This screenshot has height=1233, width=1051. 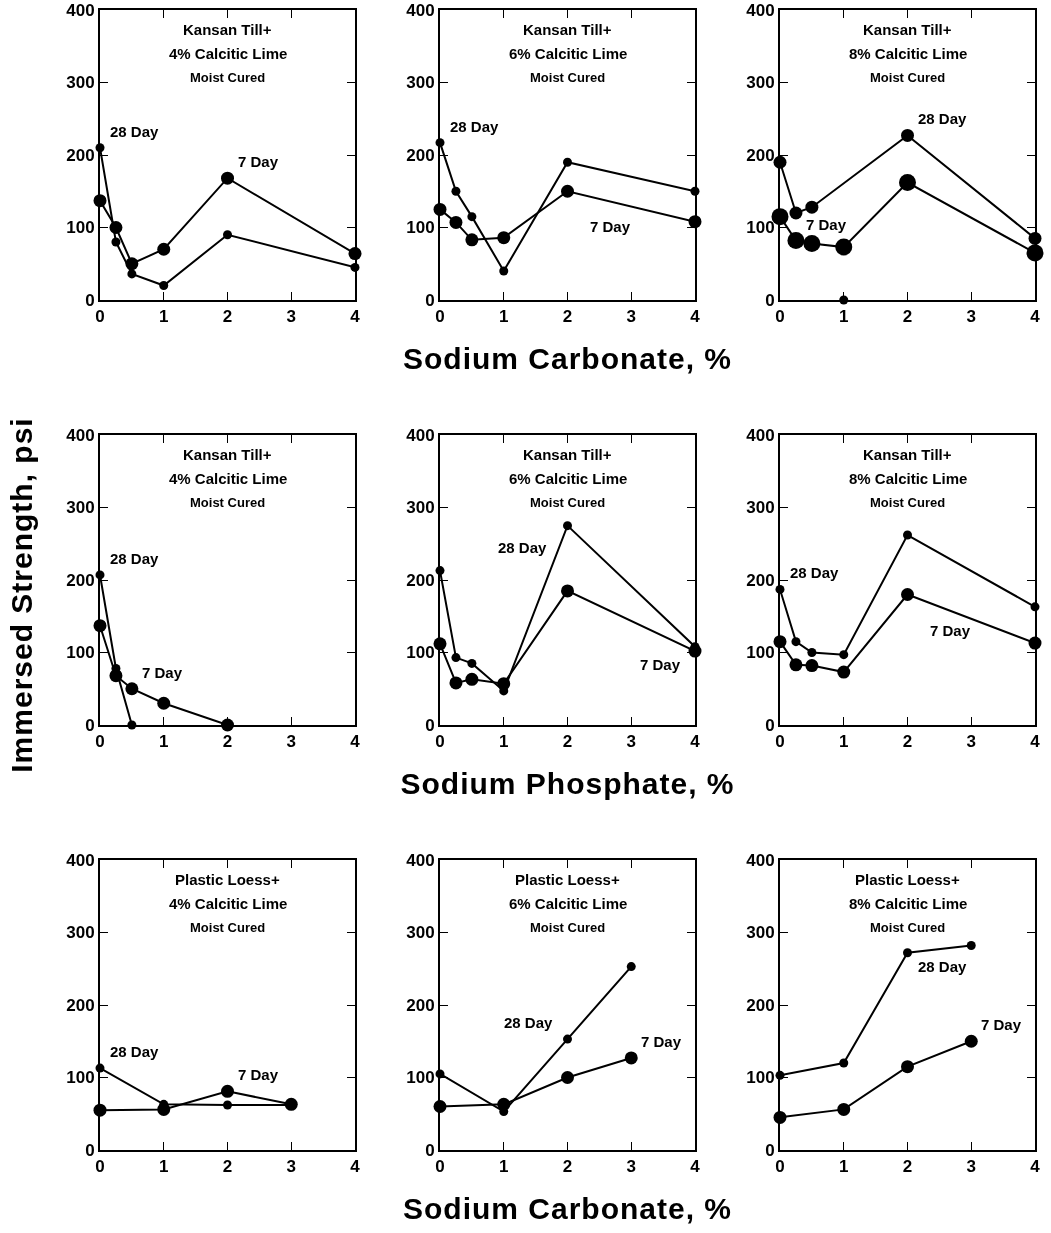 What do you see at coordinates (228, 53) in the screenshot?
I see `annotation: 4% Calcitic Lime` at bounding box center [228, 53].